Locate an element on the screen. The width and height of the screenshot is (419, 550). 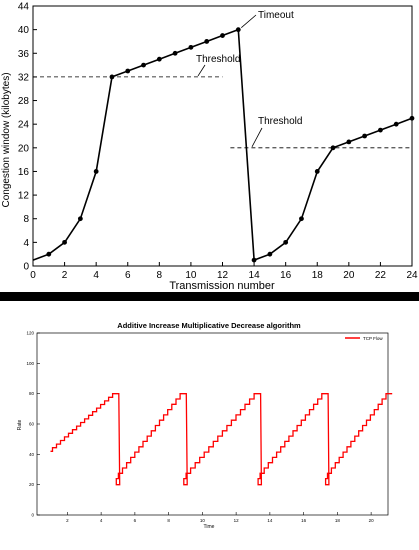
y-tick-label: 80 is located at coordinates (32, 393).